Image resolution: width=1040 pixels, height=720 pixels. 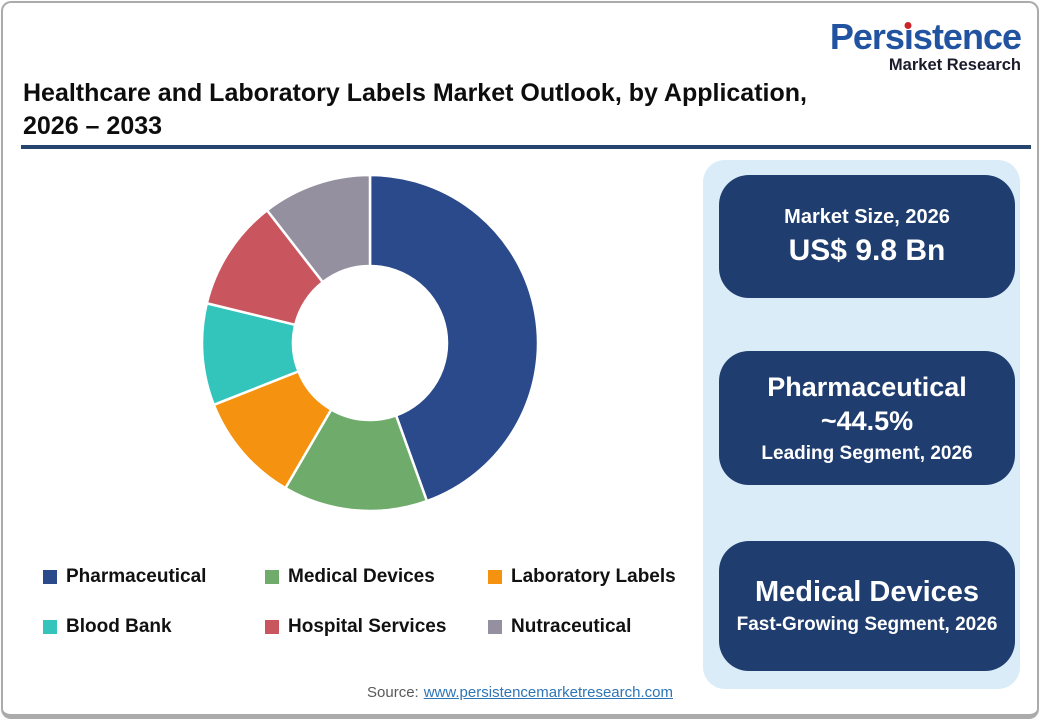 I want to click on market-size-card: Market Size, 2026 US$ 9.8 Bn, so click(x=867, y=236).